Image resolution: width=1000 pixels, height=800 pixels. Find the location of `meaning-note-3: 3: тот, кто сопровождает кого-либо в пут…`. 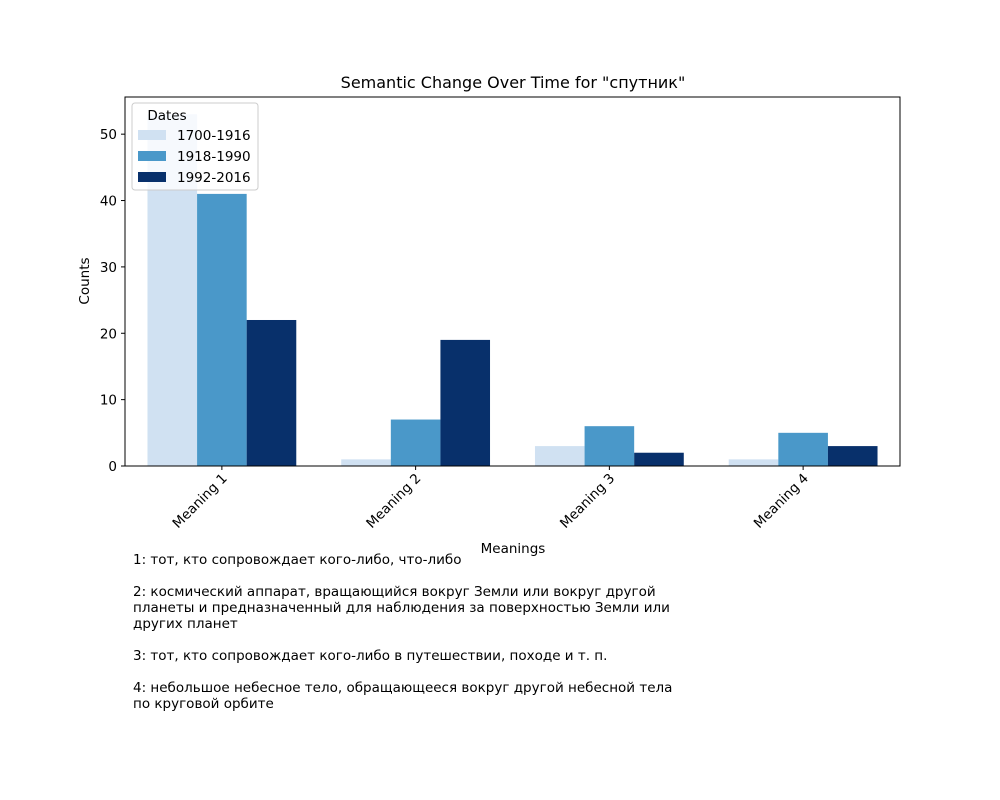

meaning-note-3: 3: тот, кто сопровождает кого-либо в пут… is located at coordinates (370, 656).